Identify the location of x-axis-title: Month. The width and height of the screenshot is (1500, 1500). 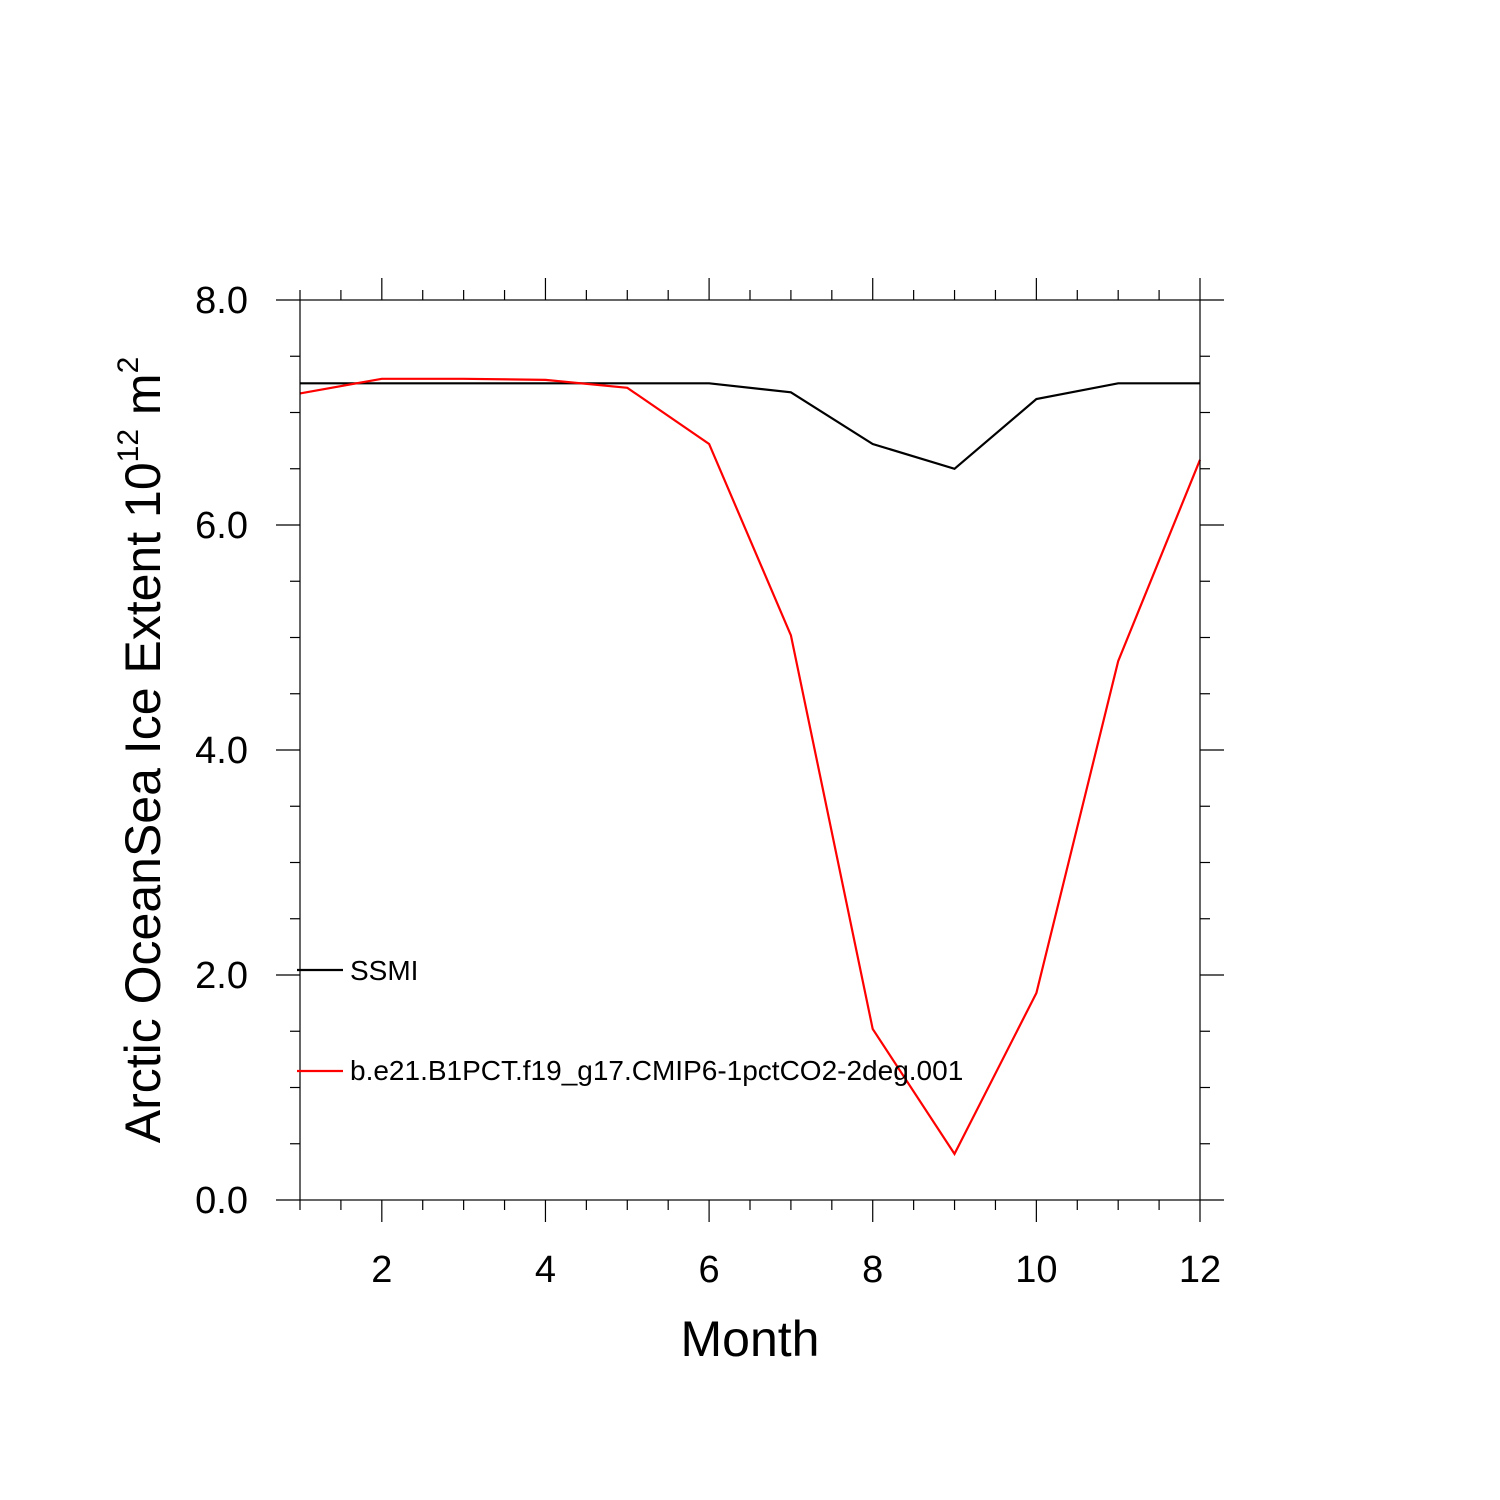
(750, 1339).